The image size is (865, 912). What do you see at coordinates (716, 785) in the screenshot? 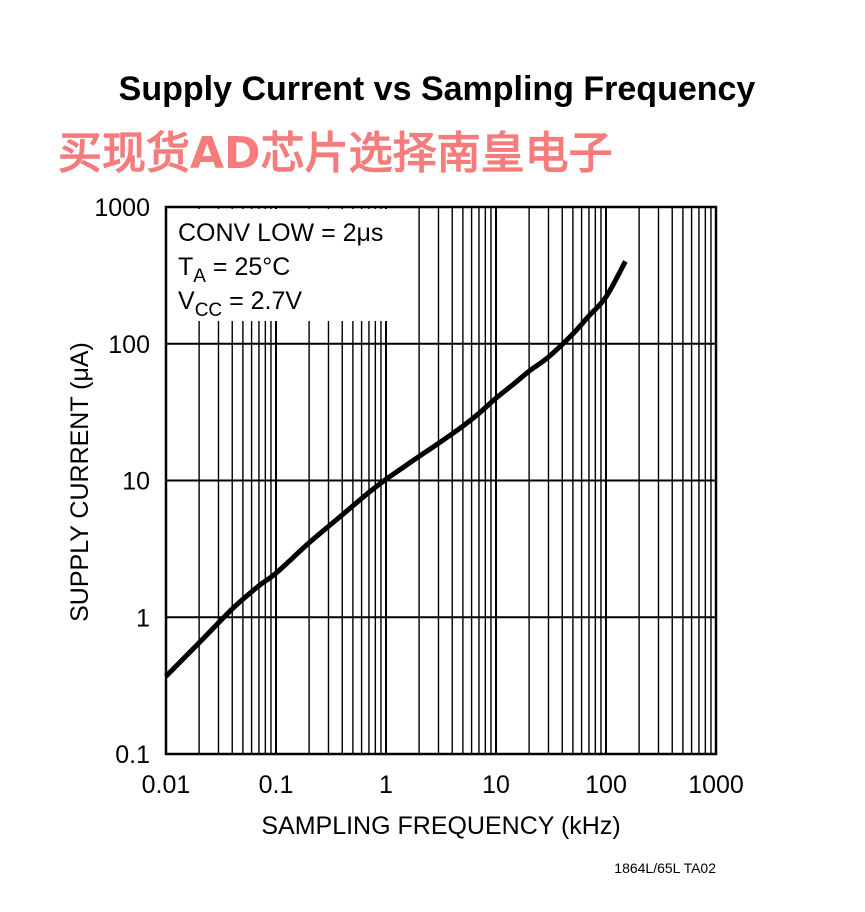
I see `x-tick-label: 1000` at bounding box center [716, 785].